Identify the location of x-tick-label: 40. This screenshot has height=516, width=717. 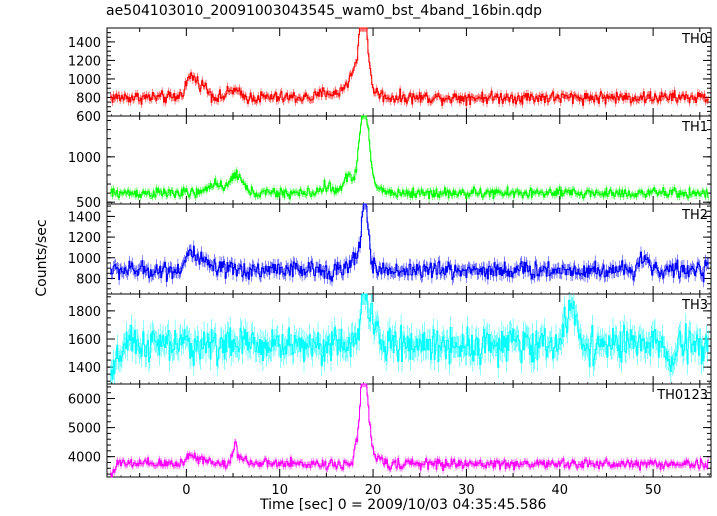
(559, 490).